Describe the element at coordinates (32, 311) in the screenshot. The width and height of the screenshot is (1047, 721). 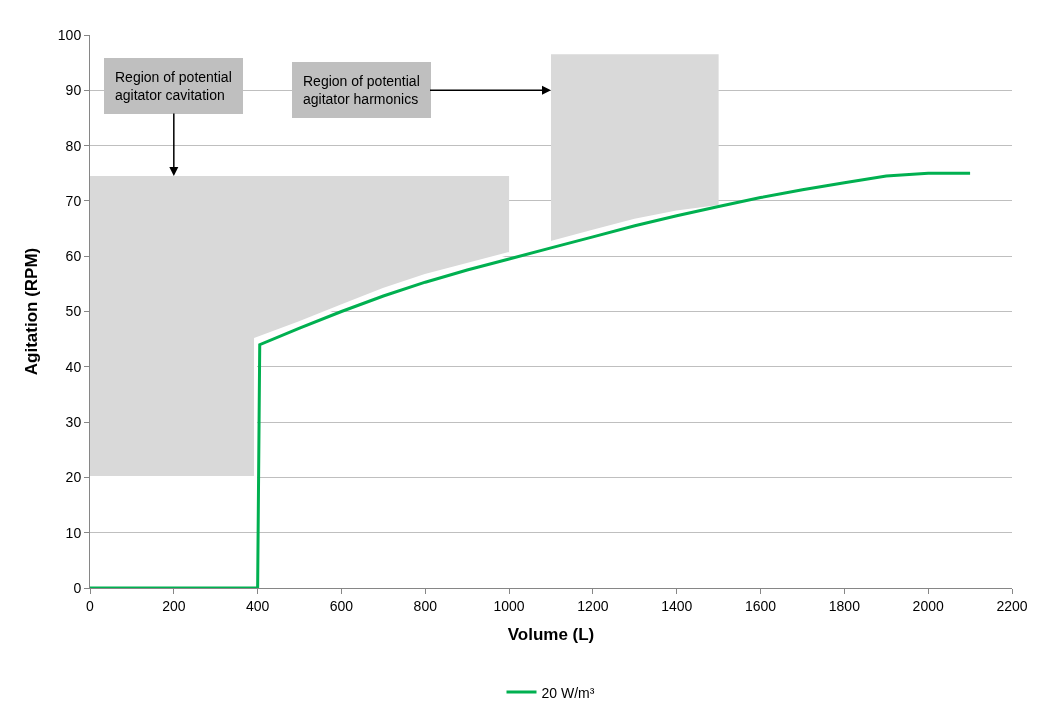
I see `y-axis-title: Agitation (RPM)` at that location.